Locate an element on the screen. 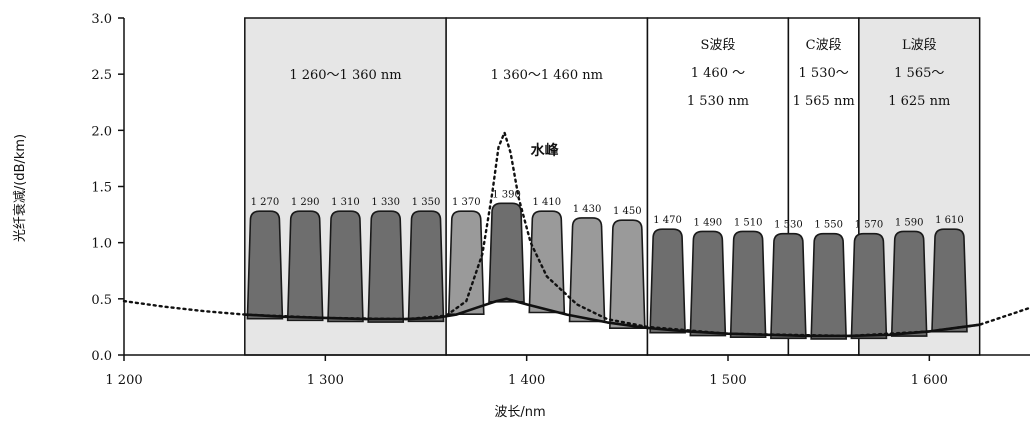 This screenshot has width=1033, height=425. x-tick-label: 1 500 is located at coordinates (727, 380).